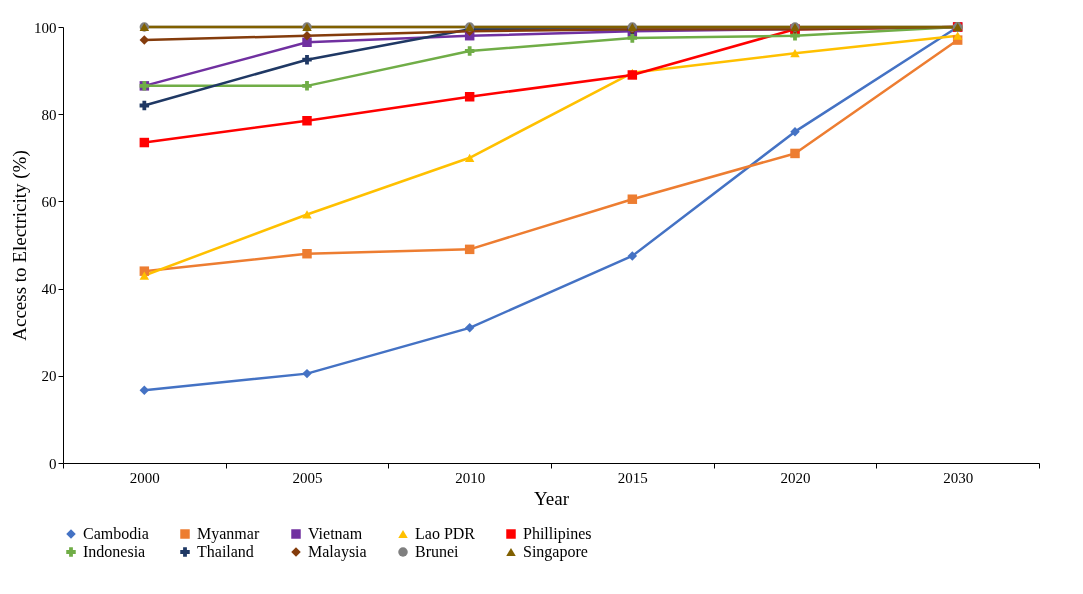 This screenshot has width=1083, height=594. I want to click on legend-label: Vietnam, so click(335, 533).